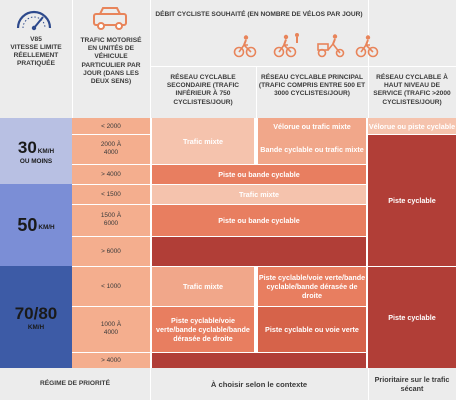 The width and height of the screenshot is (456, 400). What do you see at coordinates (259, 220) in the screenshot?
I see `cell-piste-bande-50: Piste ou bande cyclable` at bounding box center [259, 220].